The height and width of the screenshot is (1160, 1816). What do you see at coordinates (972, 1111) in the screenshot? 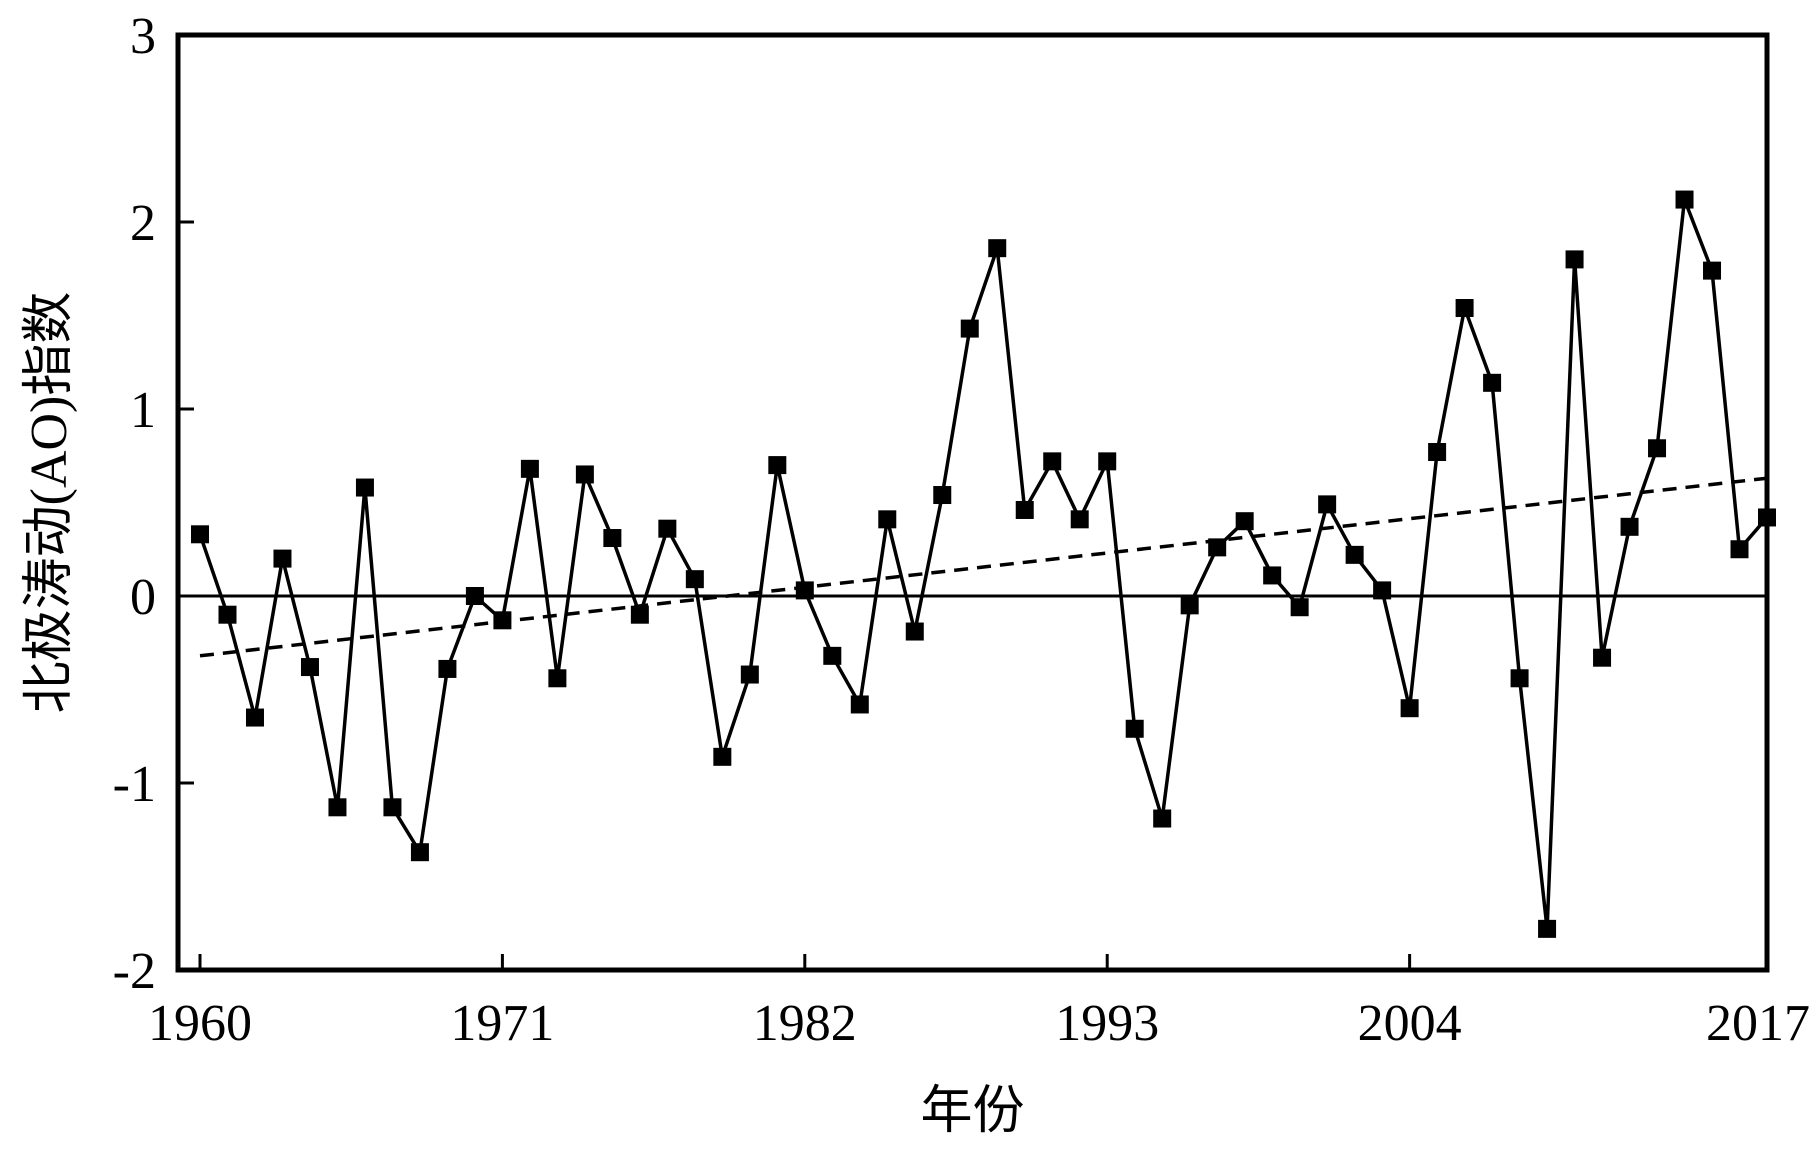
I see `x-axis-title: 年份` at bounding box center [972, 1111].